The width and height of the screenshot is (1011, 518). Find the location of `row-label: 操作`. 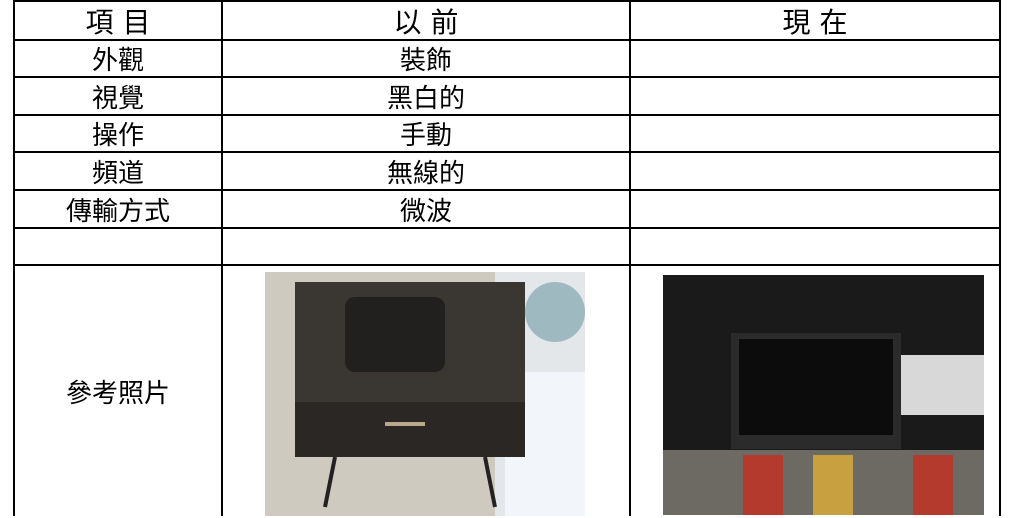

row-label: 操作 is located at coordinates (117, 136).